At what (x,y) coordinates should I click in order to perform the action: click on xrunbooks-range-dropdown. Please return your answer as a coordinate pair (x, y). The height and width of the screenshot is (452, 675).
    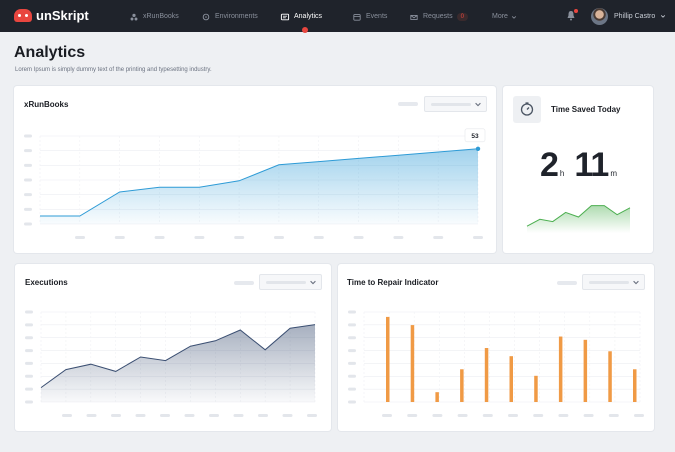
    Looking at the image, I should click on (455, 104).